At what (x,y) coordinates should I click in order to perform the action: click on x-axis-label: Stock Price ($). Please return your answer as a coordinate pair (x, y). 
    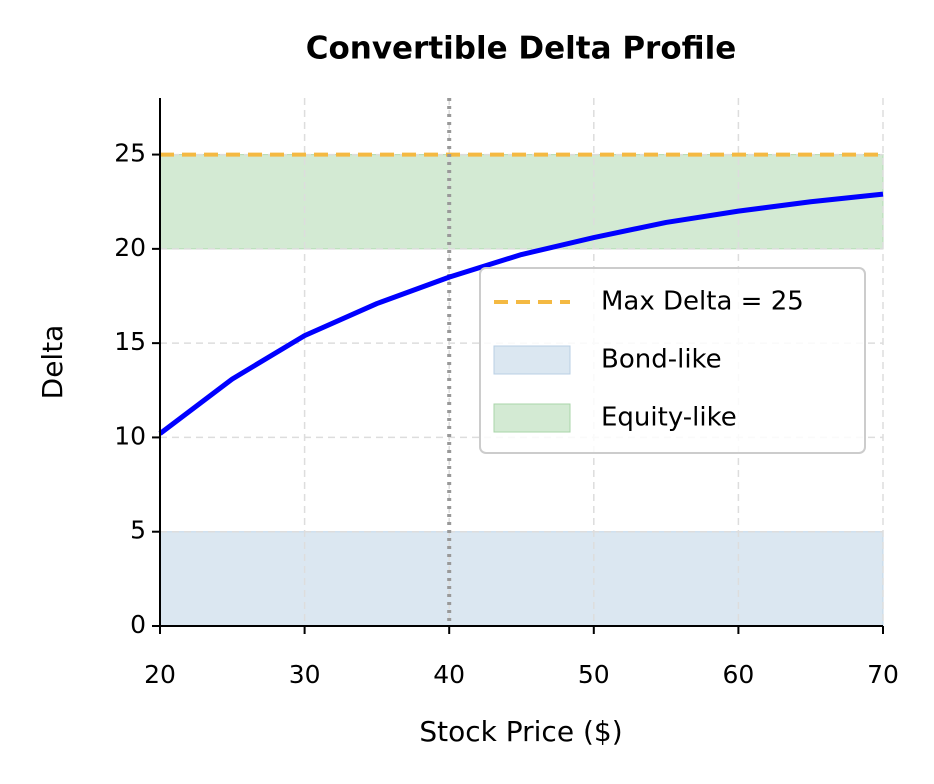
    Looking at the image, I should click on (520, 731).